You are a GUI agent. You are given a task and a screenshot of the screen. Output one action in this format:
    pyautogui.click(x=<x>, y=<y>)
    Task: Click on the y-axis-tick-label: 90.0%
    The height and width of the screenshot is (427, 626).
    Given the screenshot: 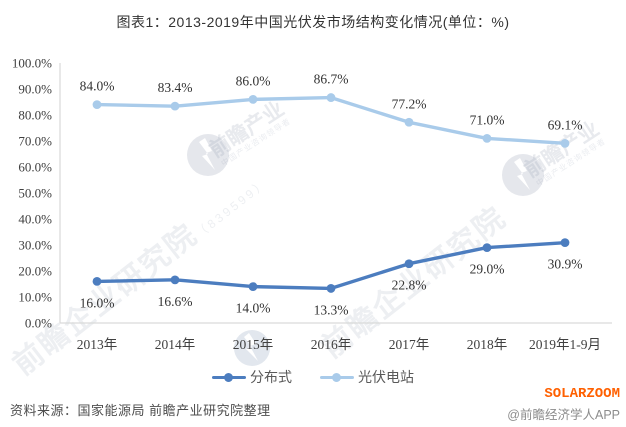 What is the action you would take?
    pyautogui.click(x=35, y=89)
    